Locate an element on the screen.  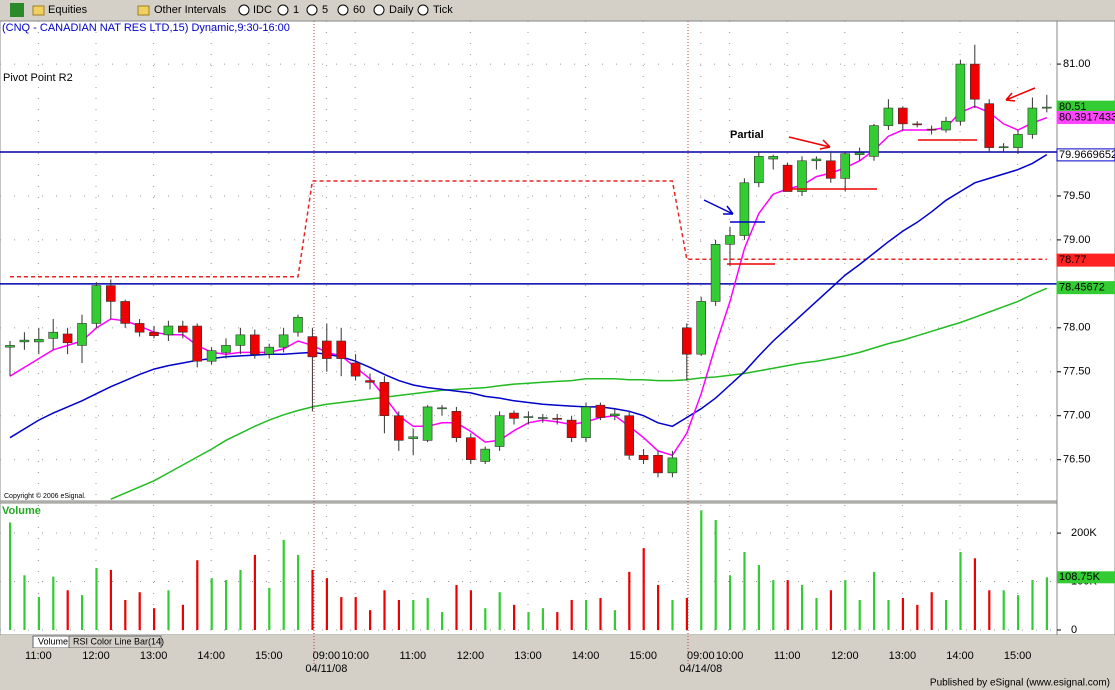
toolbar-item: 60 is located at coordinates (359, 10).